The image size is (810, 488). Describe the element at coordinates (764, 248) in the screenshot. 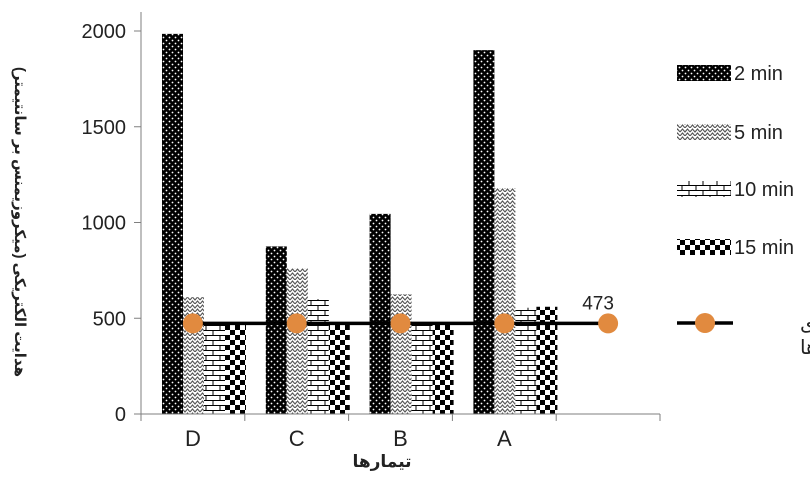

I see `legend-label: 15 min` at that location.